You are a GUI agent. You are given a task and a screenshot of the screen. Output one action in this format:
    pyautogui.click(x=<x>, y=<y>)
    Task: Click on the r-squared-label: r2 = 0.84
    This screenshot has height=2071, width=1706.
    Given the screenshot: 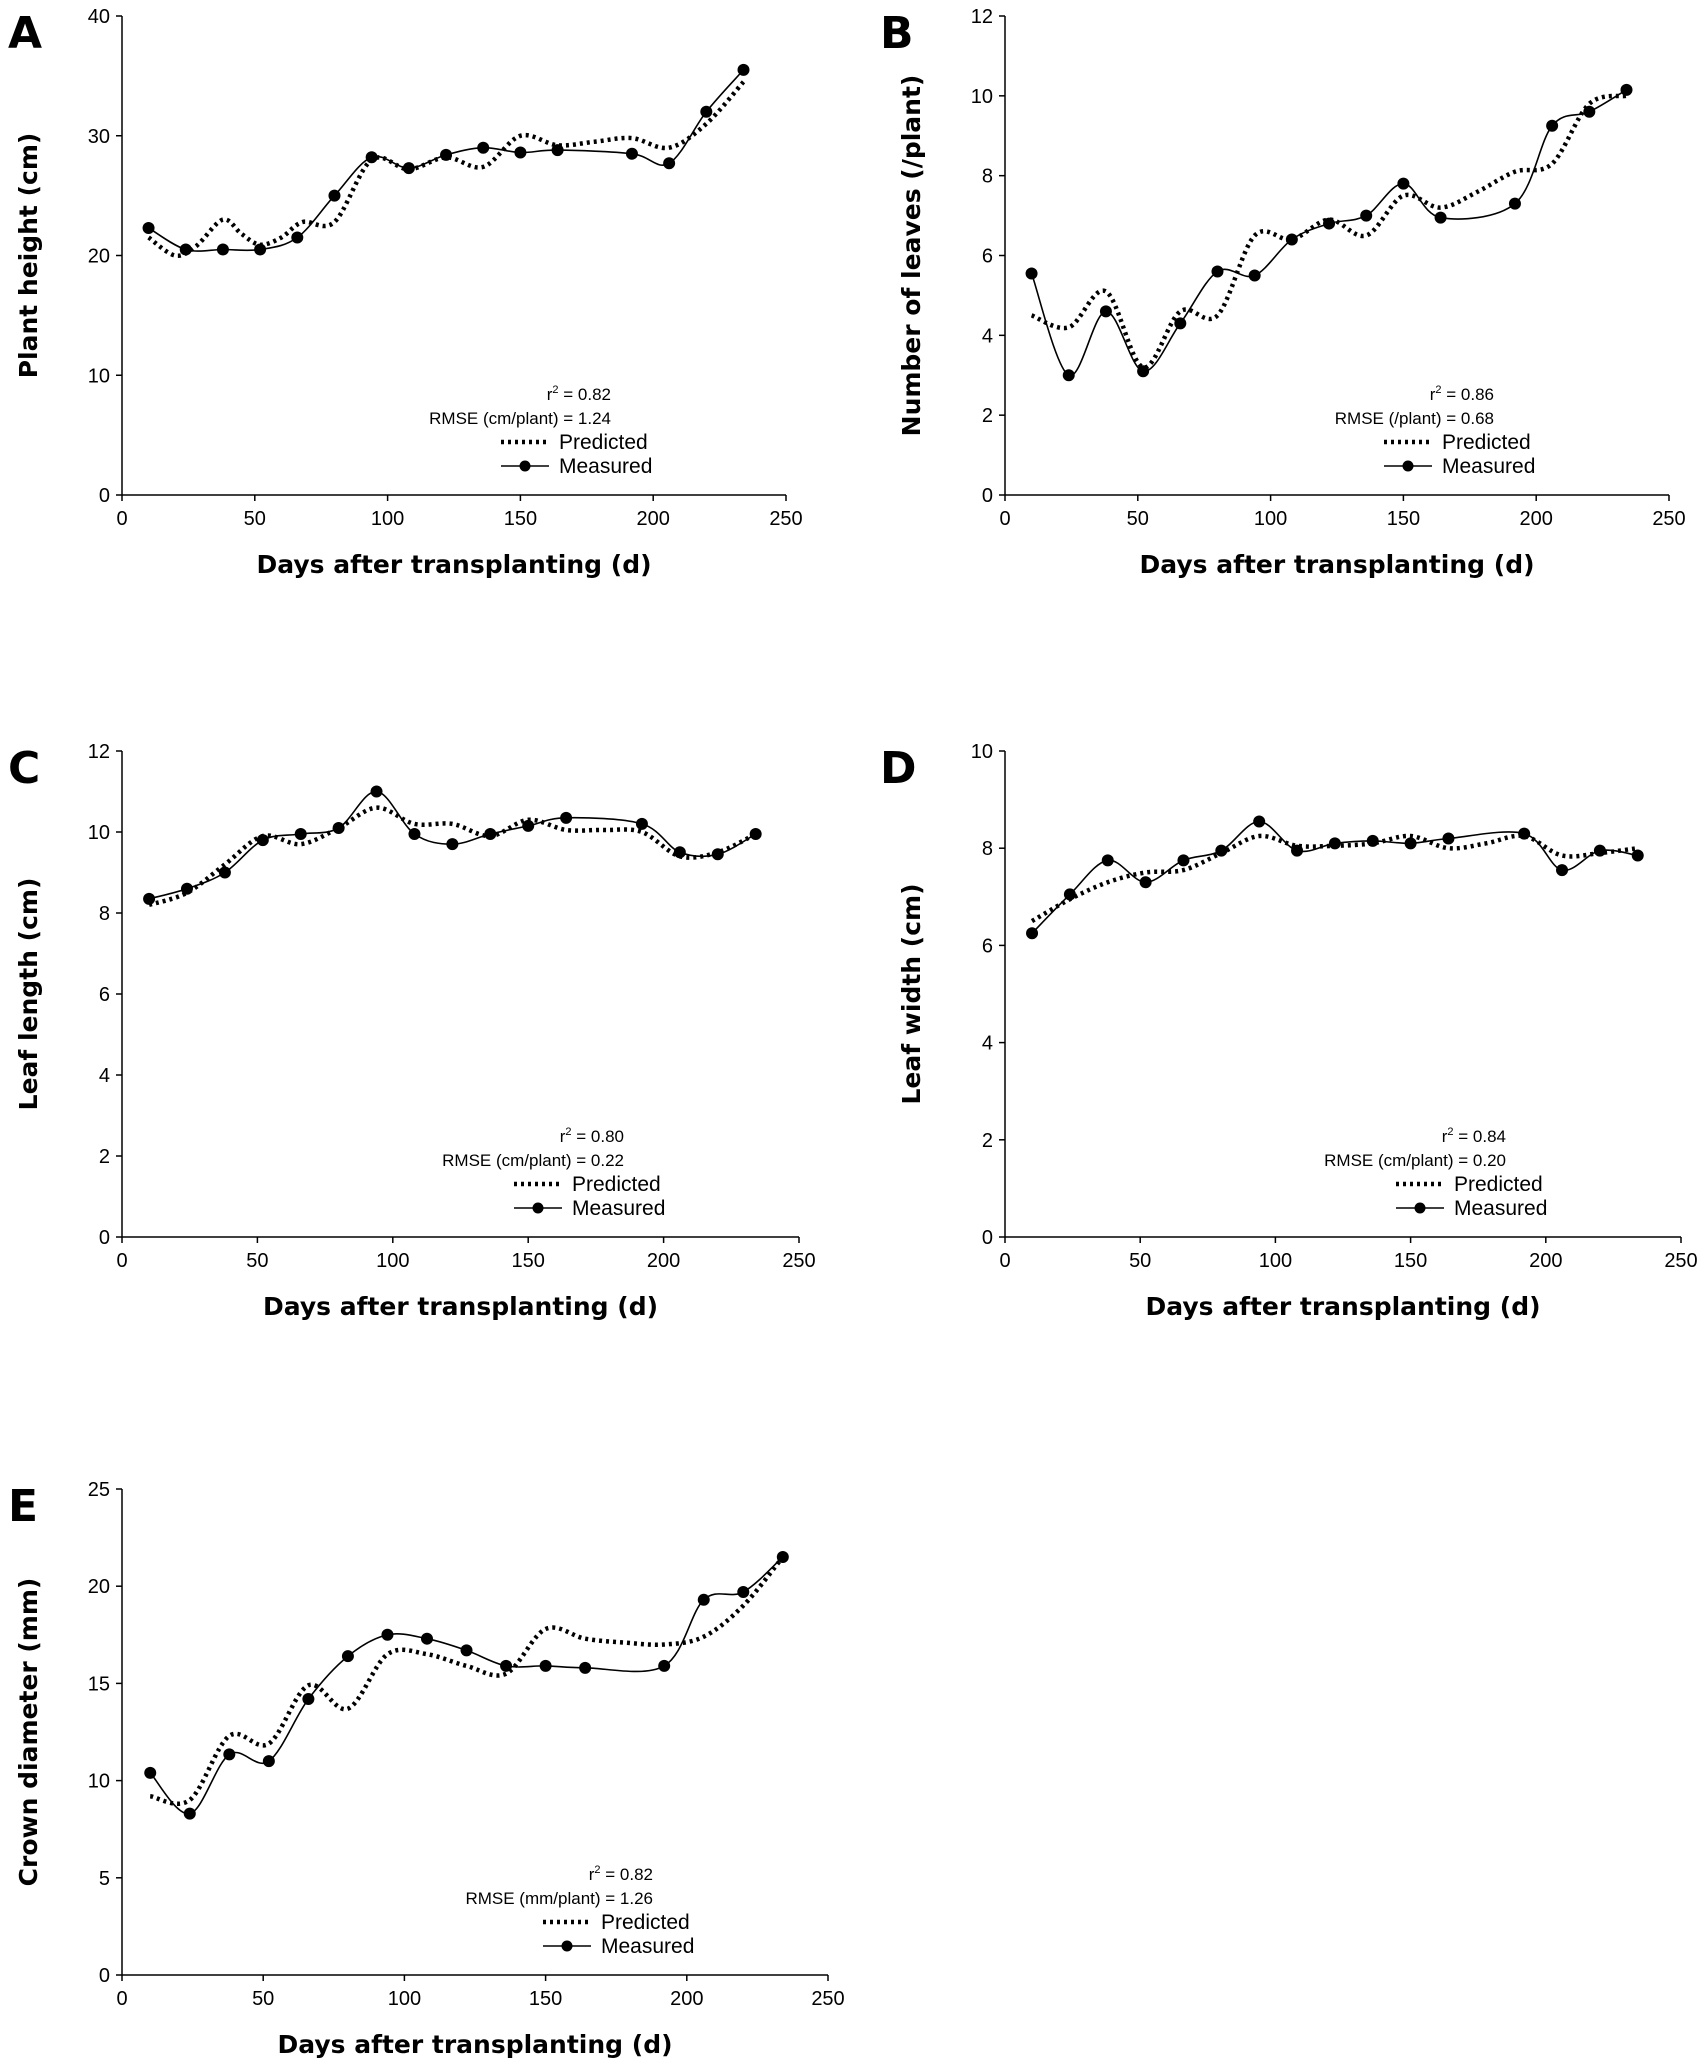 What is the action you would take?
    pyautogui.click(x=1474, y=1136)
    